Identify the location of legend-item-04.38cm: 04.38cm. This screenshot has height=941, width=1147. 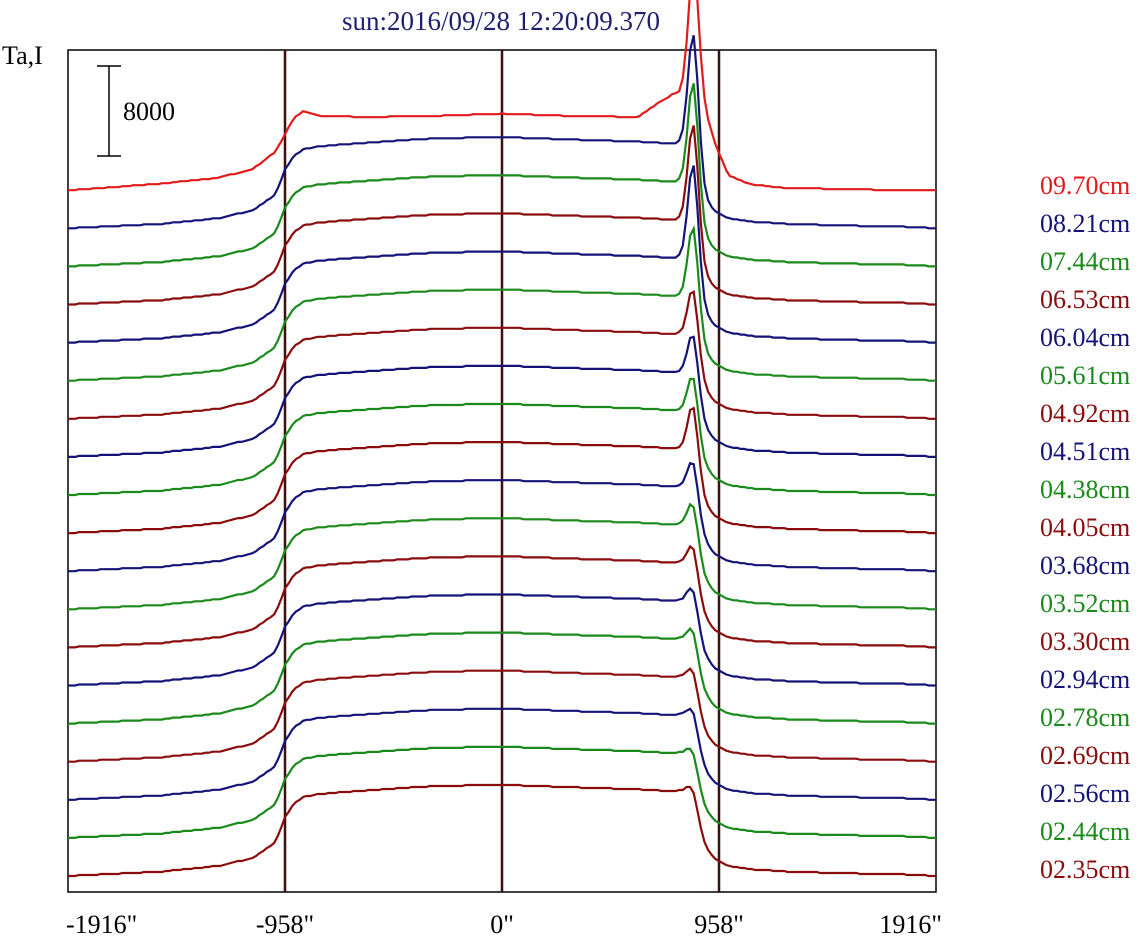
(1085, 489).